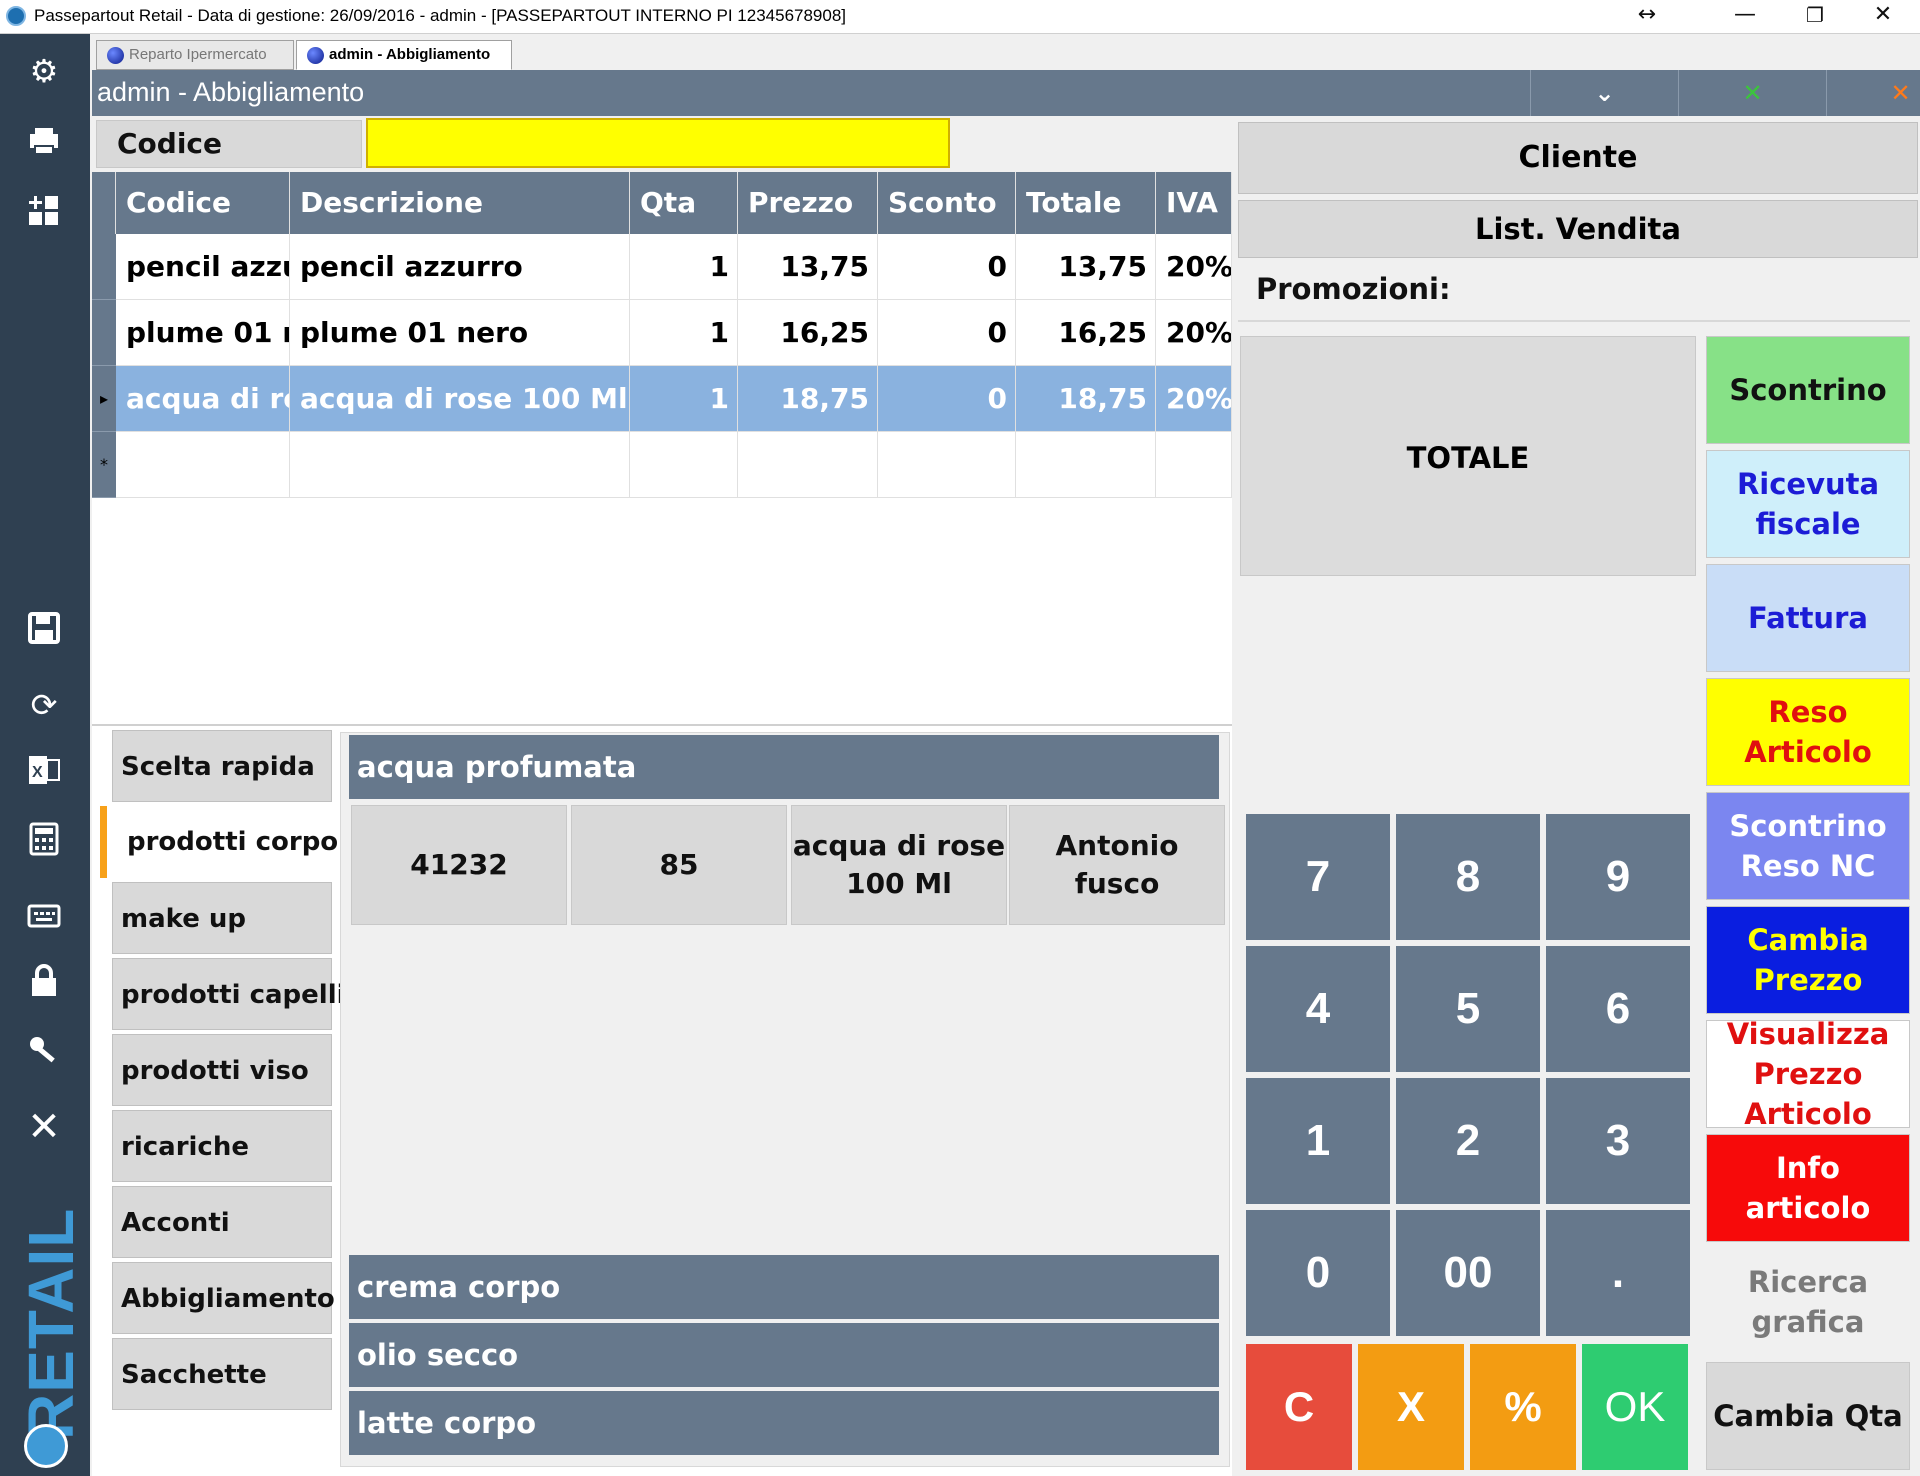 The image size is (1920, 1476). I want to click on grid-plus-icon, so click(44, 217).